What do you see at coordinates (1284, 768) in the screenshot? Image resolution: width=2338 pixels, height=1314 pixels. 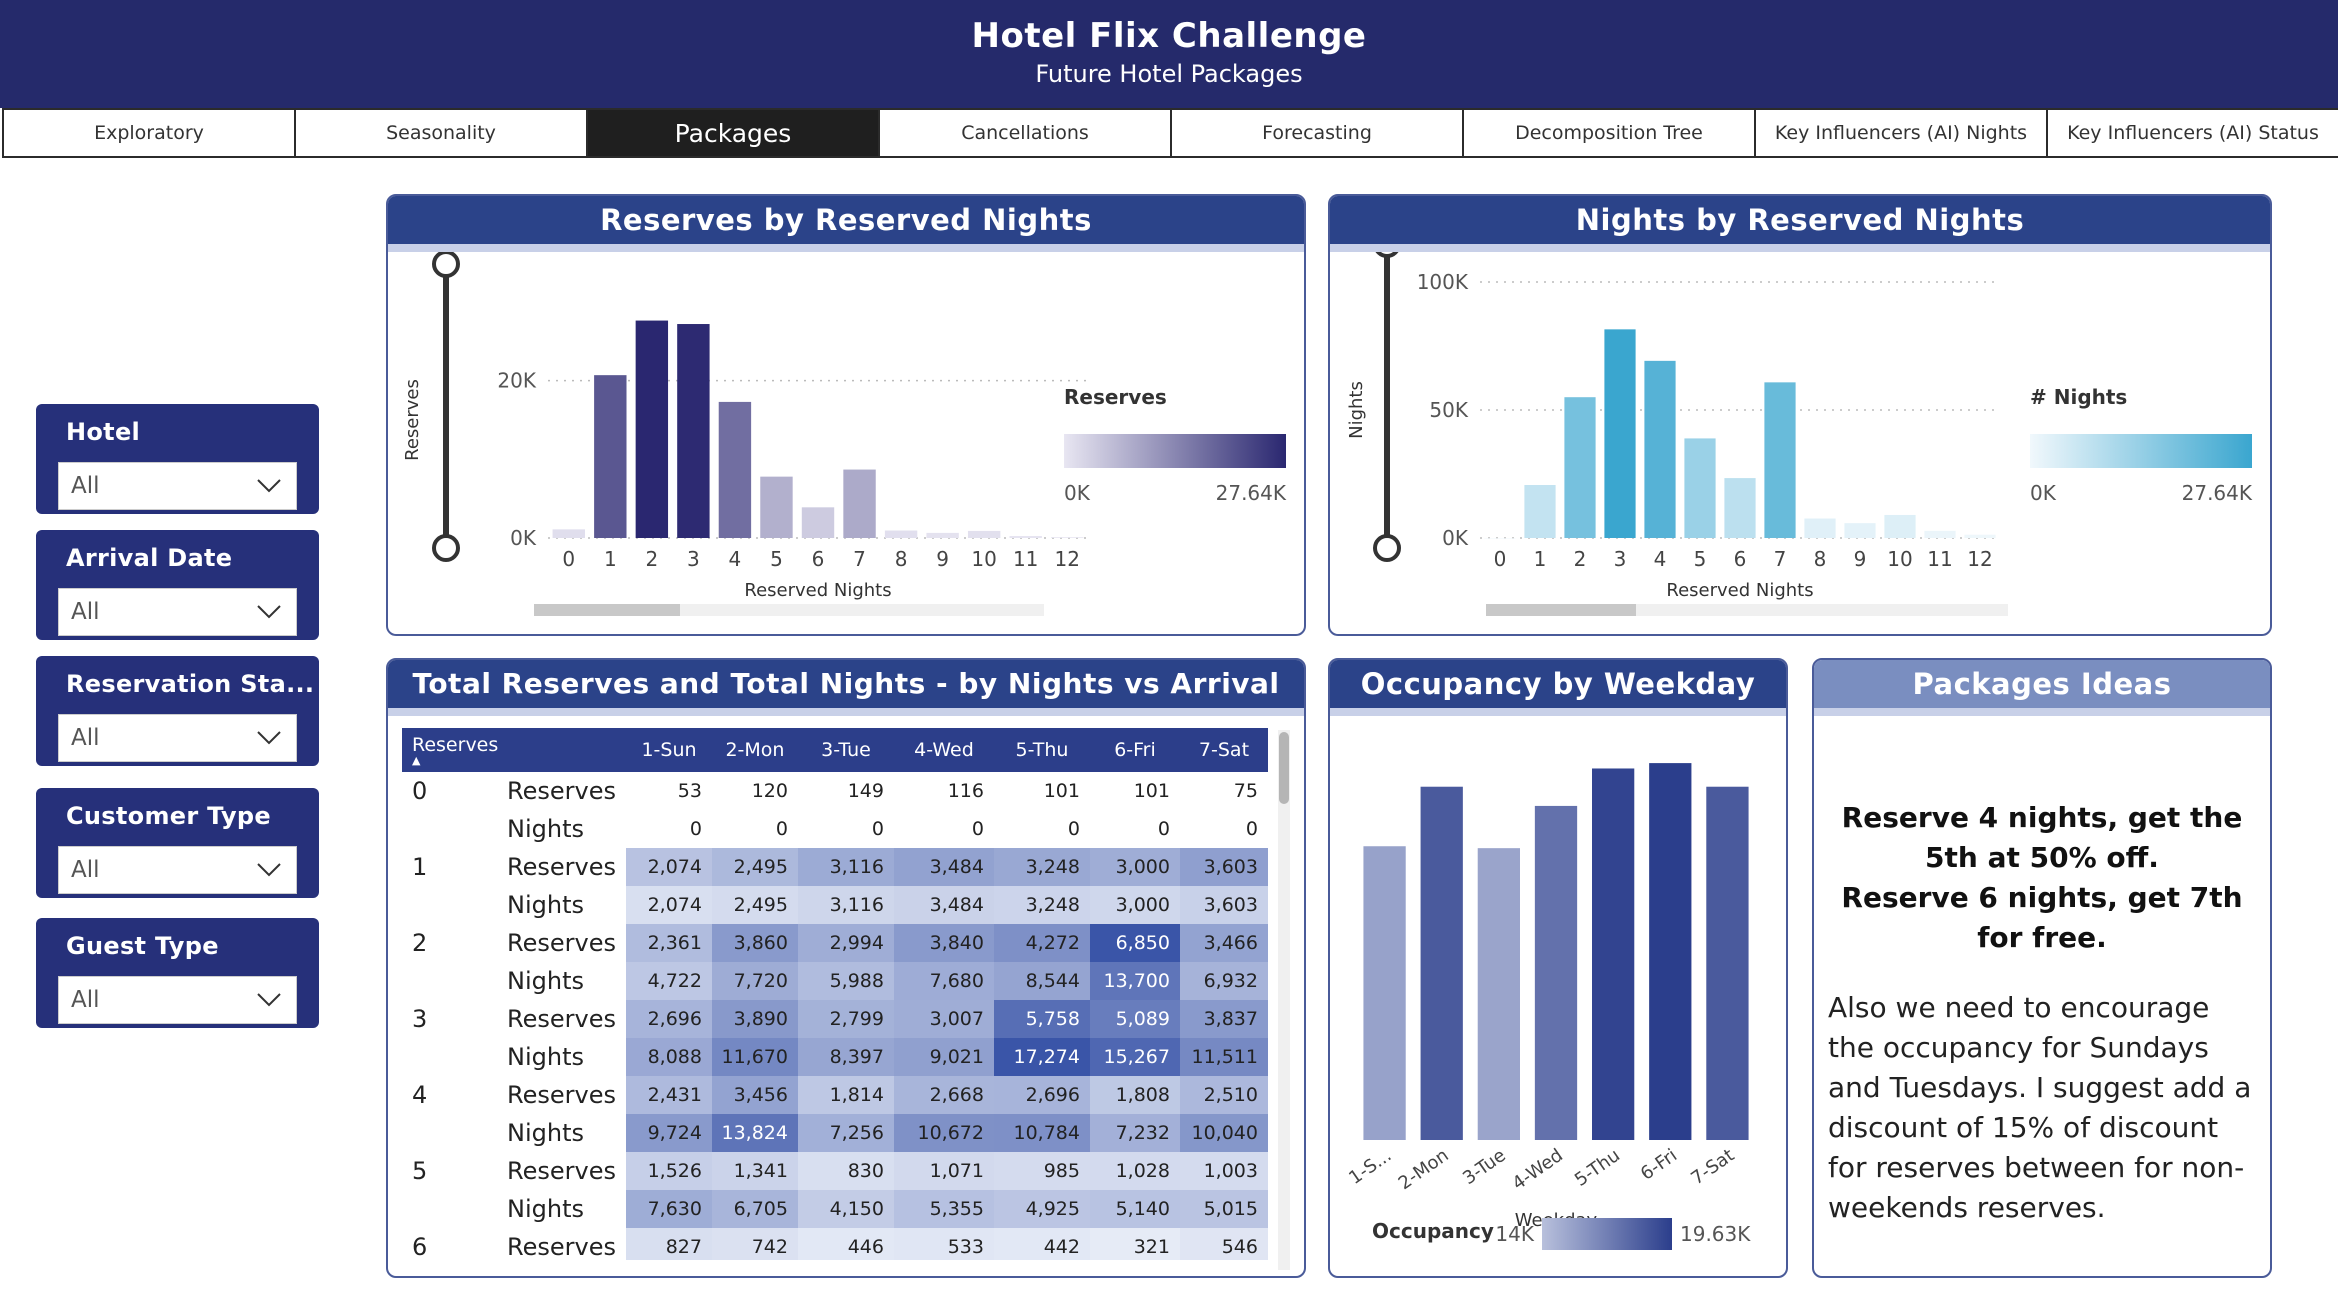 I see `scrollbar-thumb` at bounding box center [1284, 768].